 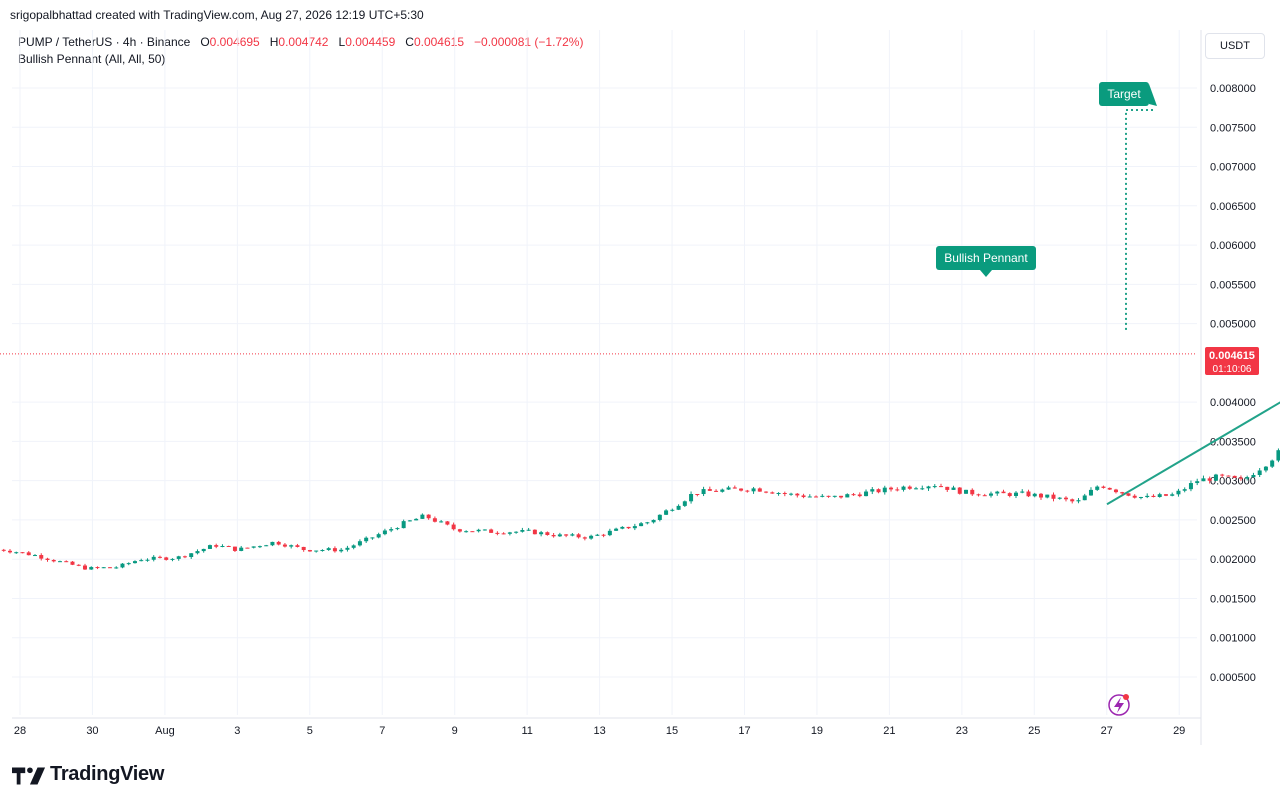 I want to click on target-label-pointer, so click(x=1153, y=95).